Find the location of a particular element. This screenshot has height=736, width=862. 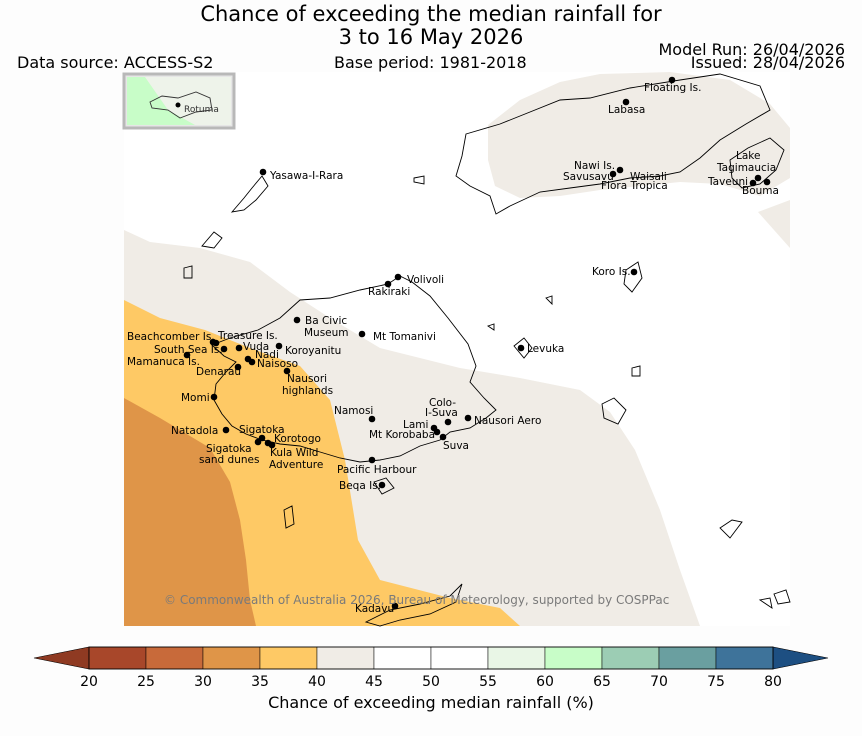

marker-kula is located at coordinates (272, 445).